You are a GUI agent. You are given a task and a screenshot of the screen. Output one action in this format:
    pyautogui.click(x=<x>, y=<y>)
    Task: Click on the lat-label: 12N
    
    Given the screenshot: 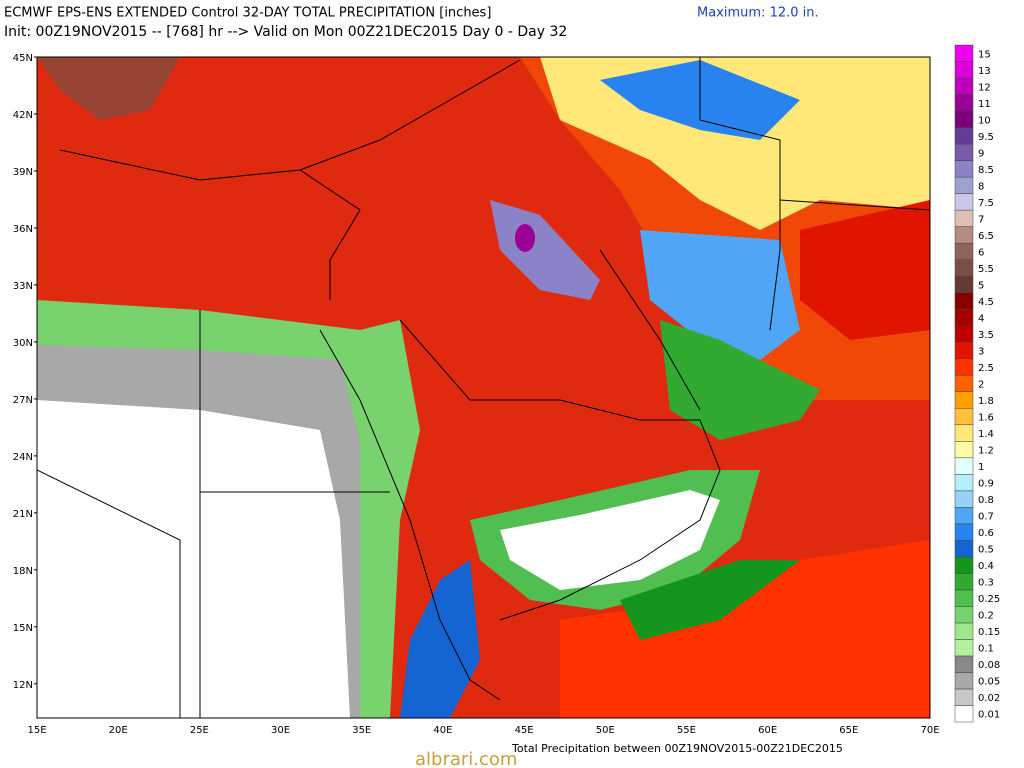 What is the action you would take?
    pyautogui.click(x=23, y=685)
    